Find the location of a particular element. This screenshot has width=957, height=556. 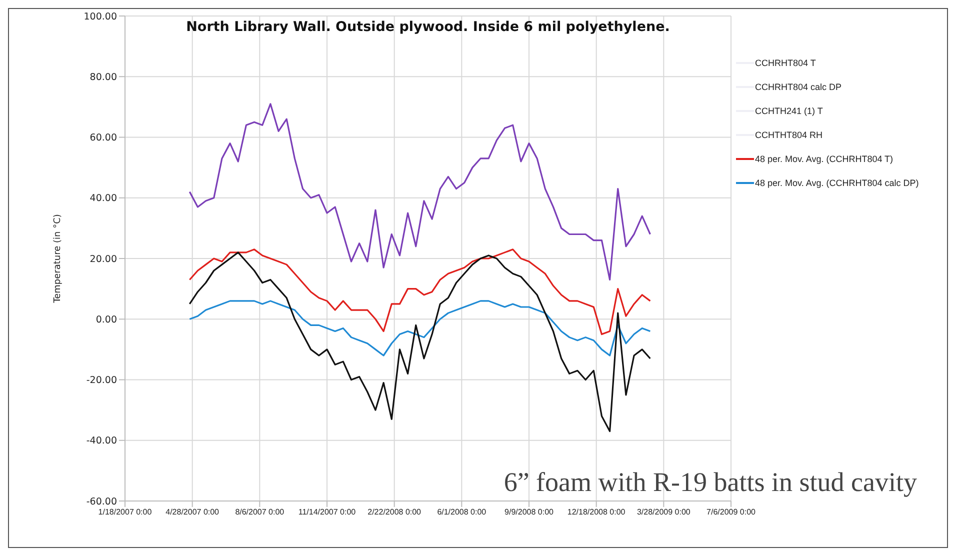

y-tick-label: 0.00 is located at coordinates (106, 320).